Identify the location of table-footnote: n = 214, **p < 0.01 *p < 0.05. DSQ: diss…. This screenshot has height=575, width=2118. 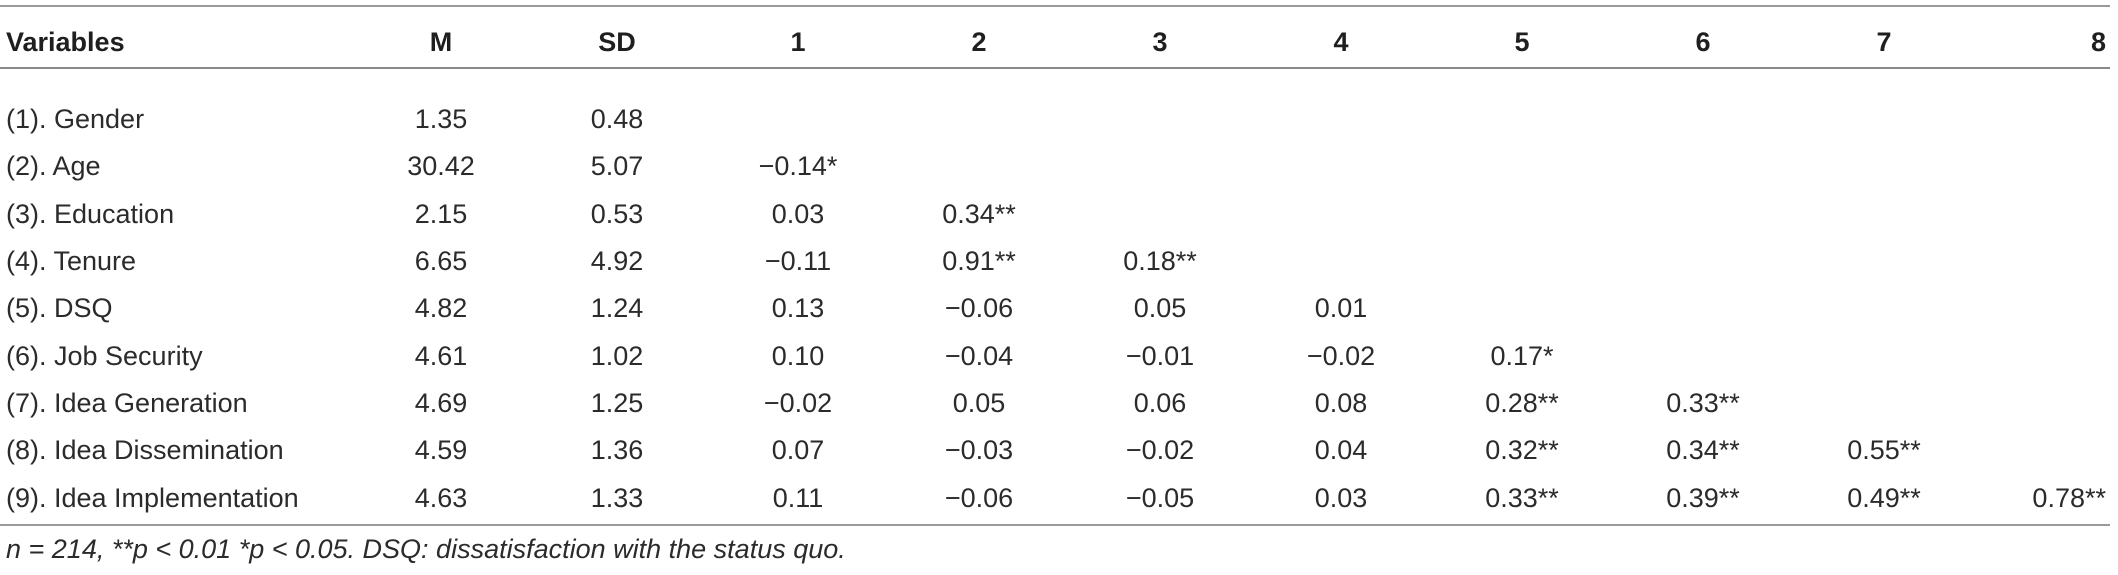
(426, 549).